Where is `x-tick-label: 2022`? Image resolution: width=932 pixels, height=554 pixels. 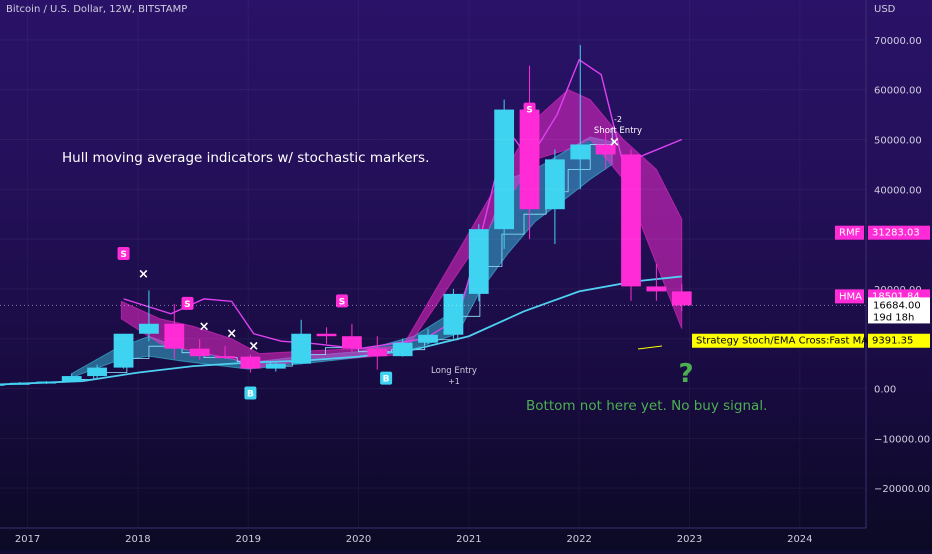 x-tick-label: 2022 is located at coordinates (578, 539).